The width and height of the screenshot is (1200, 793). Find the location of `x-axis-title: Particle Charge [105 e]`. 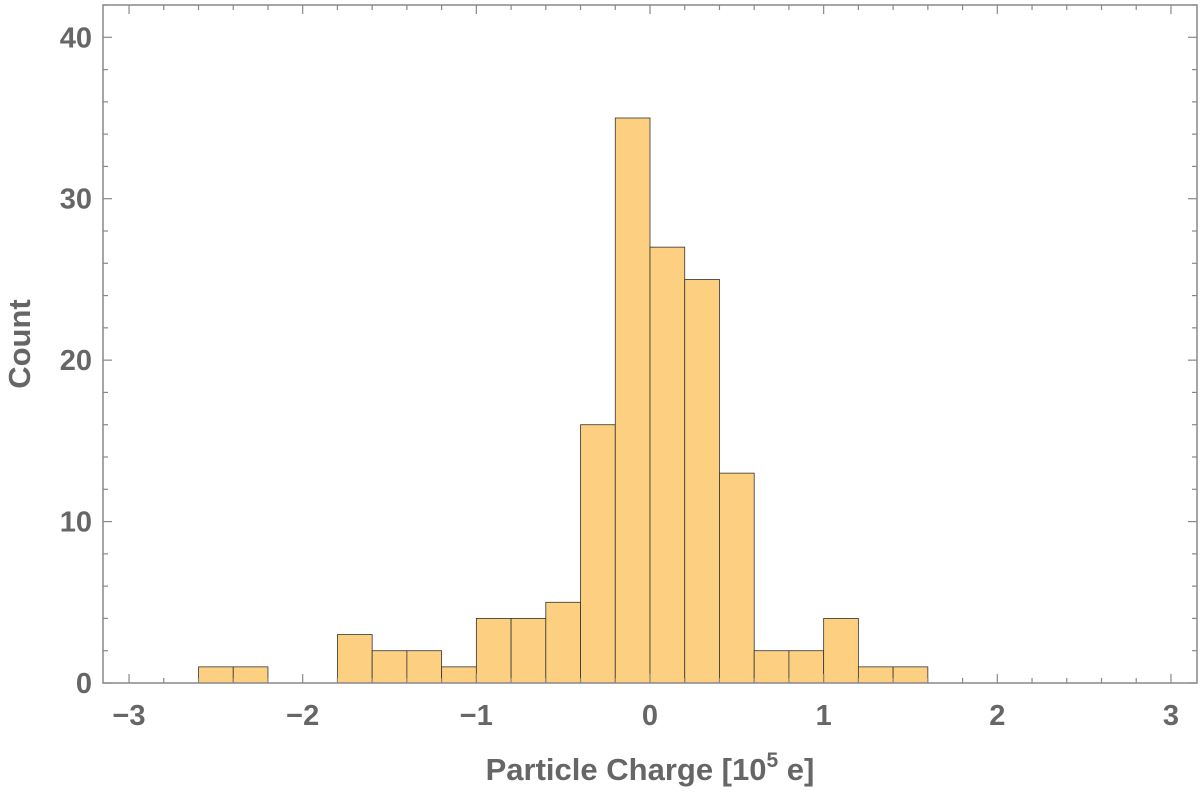

x-axis-title: Particle Charge [105 e] is located at coordinates (650, 768).